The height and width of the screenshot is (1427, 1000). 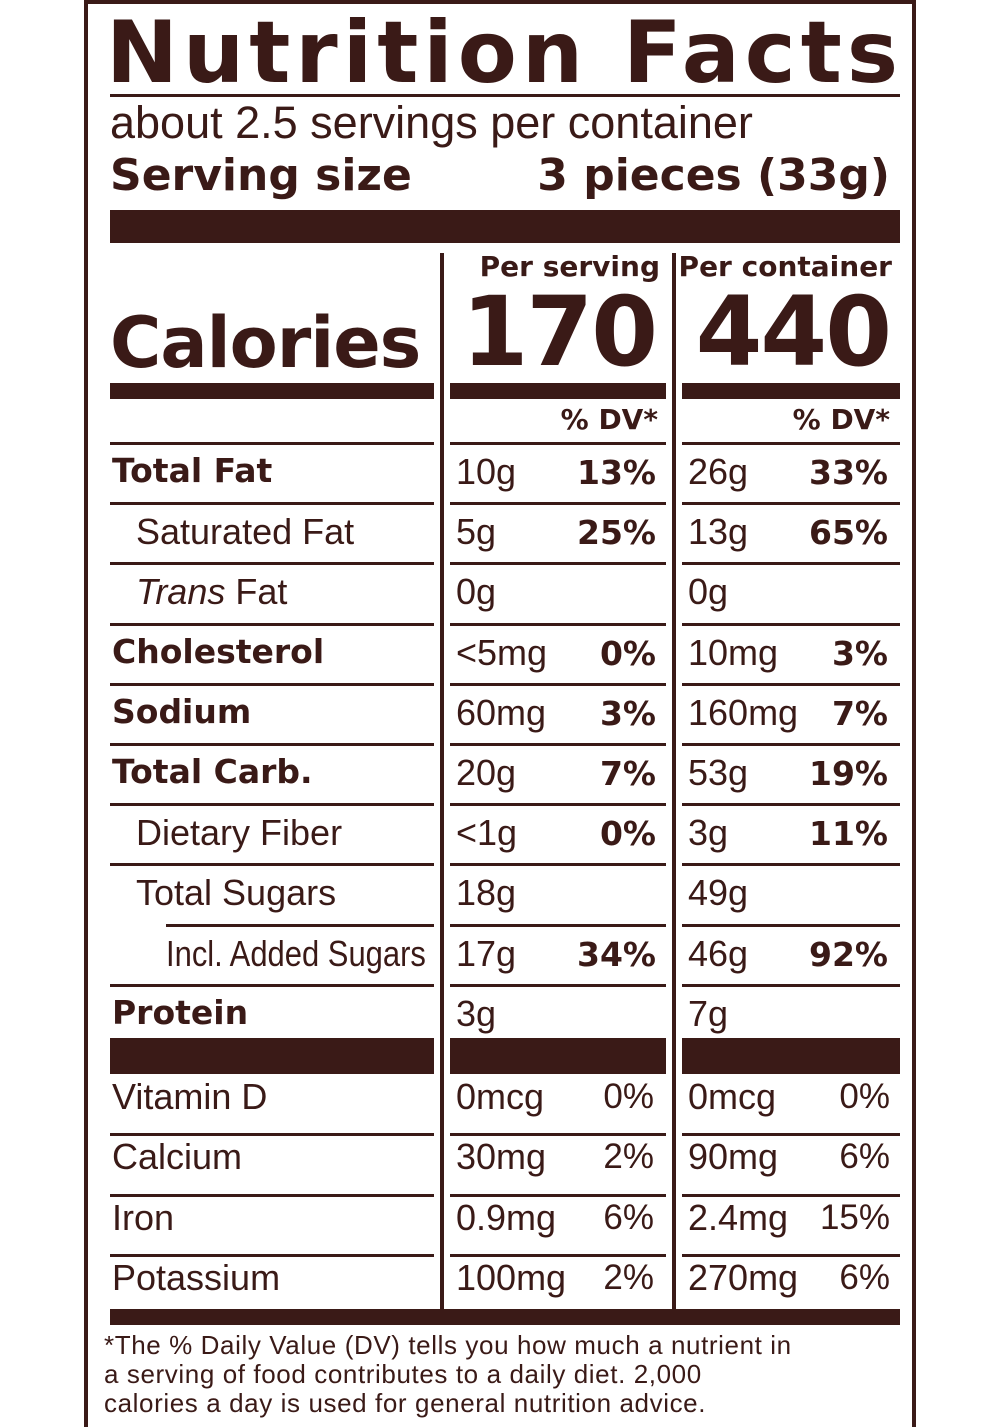 I want to click on serving-amount: <1g, so click(x=487, y=833).